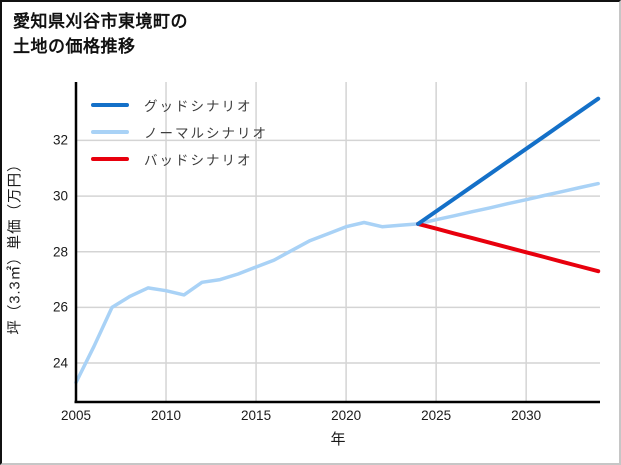 The image size is (621, 465). I want to click on legend: グッドシナリオ ノーマルシナリオ バッドシナリオ, so click(179, 131).